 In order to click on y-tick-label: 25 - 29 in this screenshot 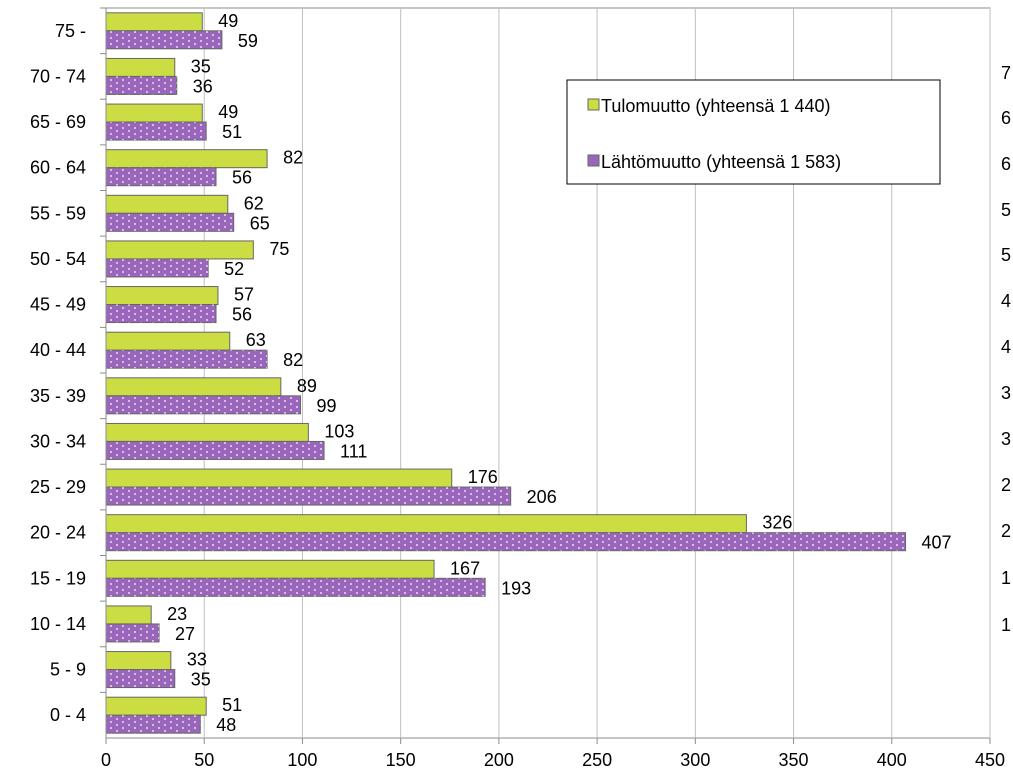, I will do `click(58, 487)`.